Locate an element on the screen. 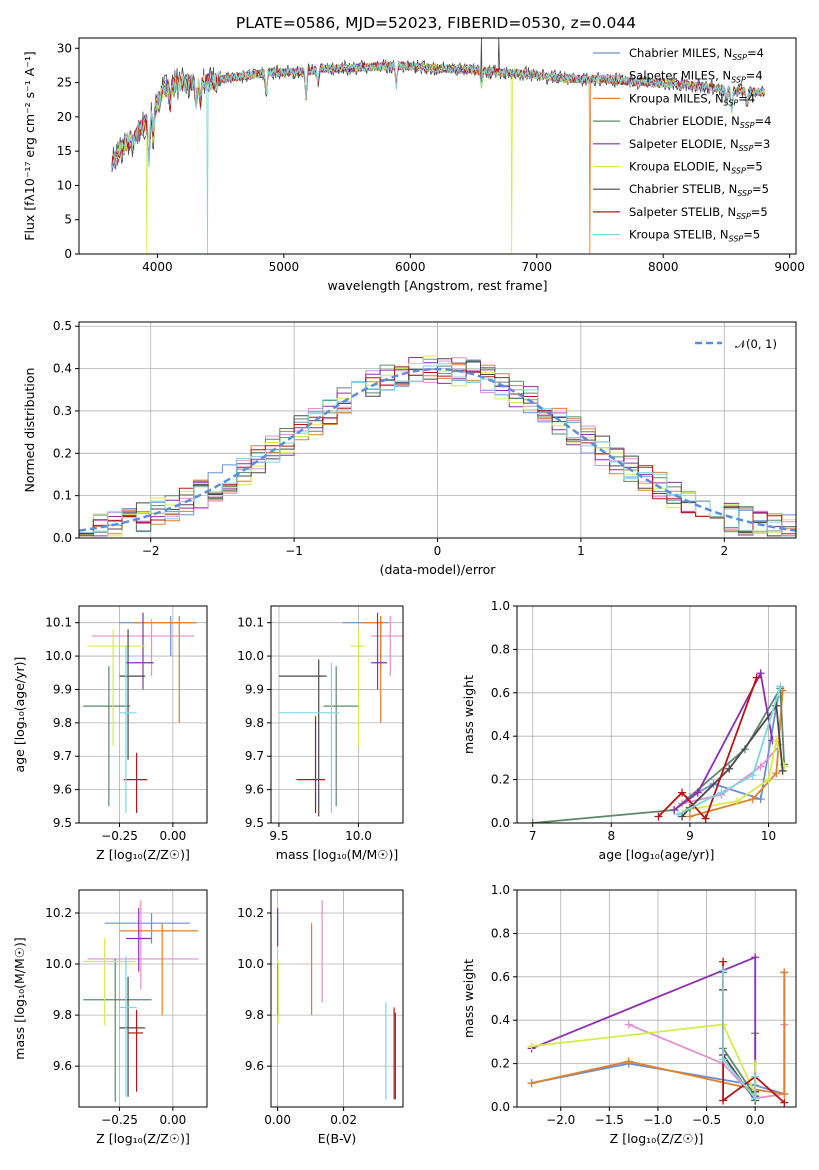 This screenshot has height=1170, width=819. gaussian-curve is located at coordinates (437, 449).